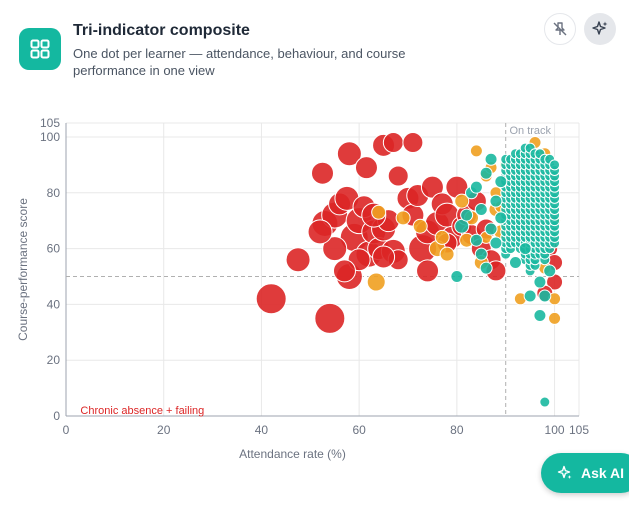 Image resolution: width=629 pixels, height=515 pixels. I want to click on ai-sparkle-button, so click(600, 29).